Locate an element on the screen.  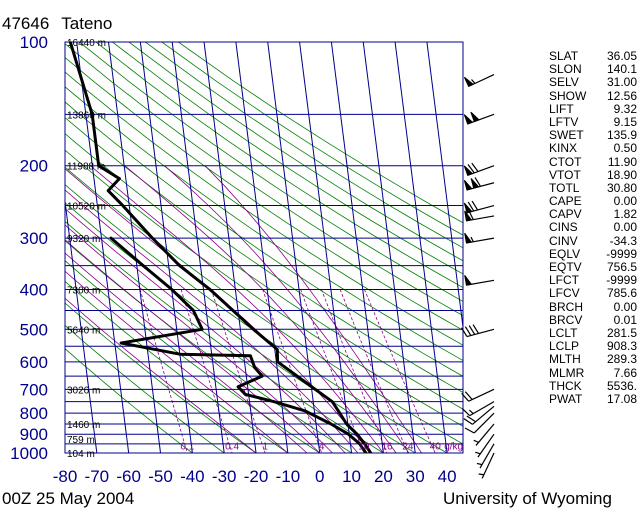
index-value: -9999 is located at coordinates (621, 280).